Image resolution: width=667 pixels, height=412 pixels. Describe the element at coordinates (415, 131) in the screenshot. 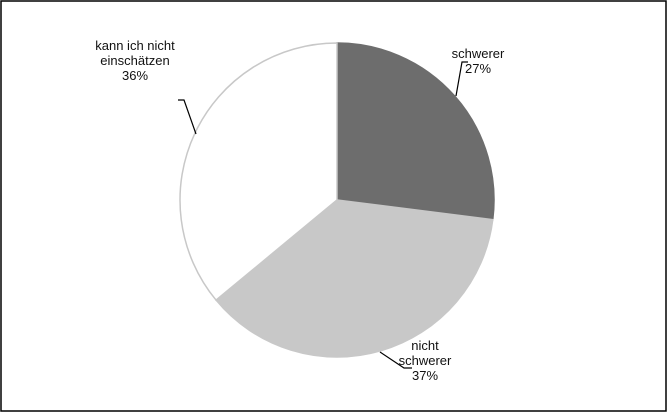

I see `pie-slice` at that location.